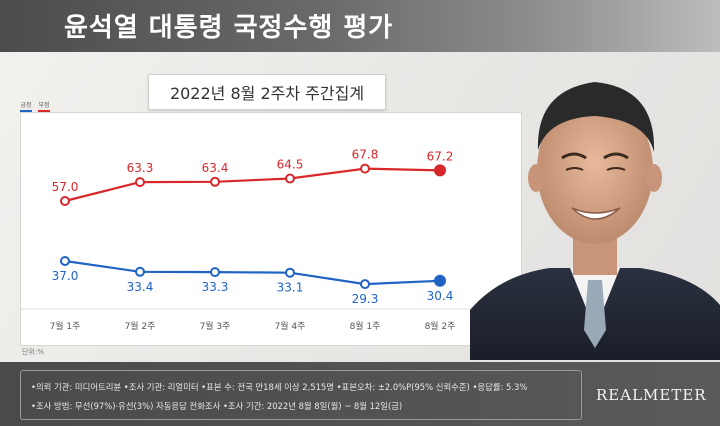 Image resolution: width=720 pixels, height=426 pixels. Describe the element at coordinates (33, 352) in the screenshot. I see `unit-label: 단위:%` at that location.